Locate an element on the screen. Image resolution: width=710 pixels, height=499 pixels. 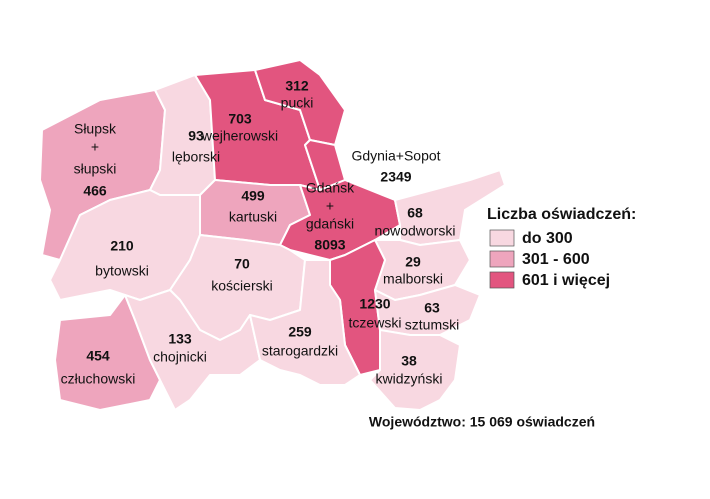
region-value: 93 is located at coordinates (196, 136).